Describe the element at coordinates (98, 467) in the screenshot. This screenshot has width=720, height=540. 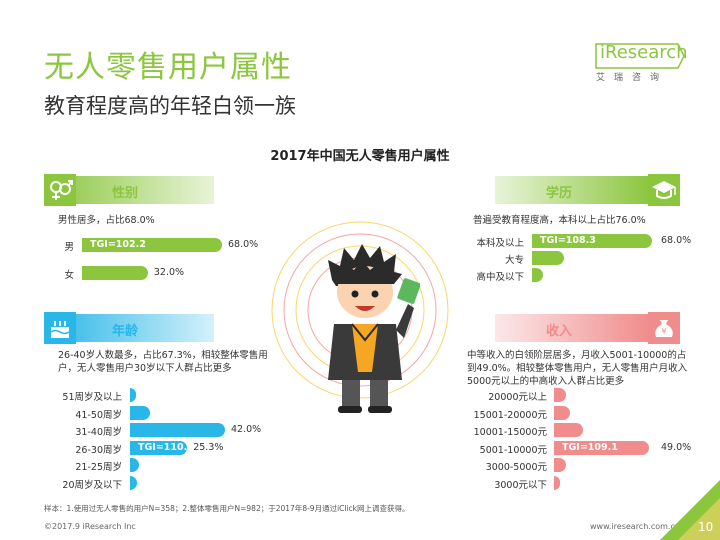
I see `category-label: 21-25周岁` at that location.